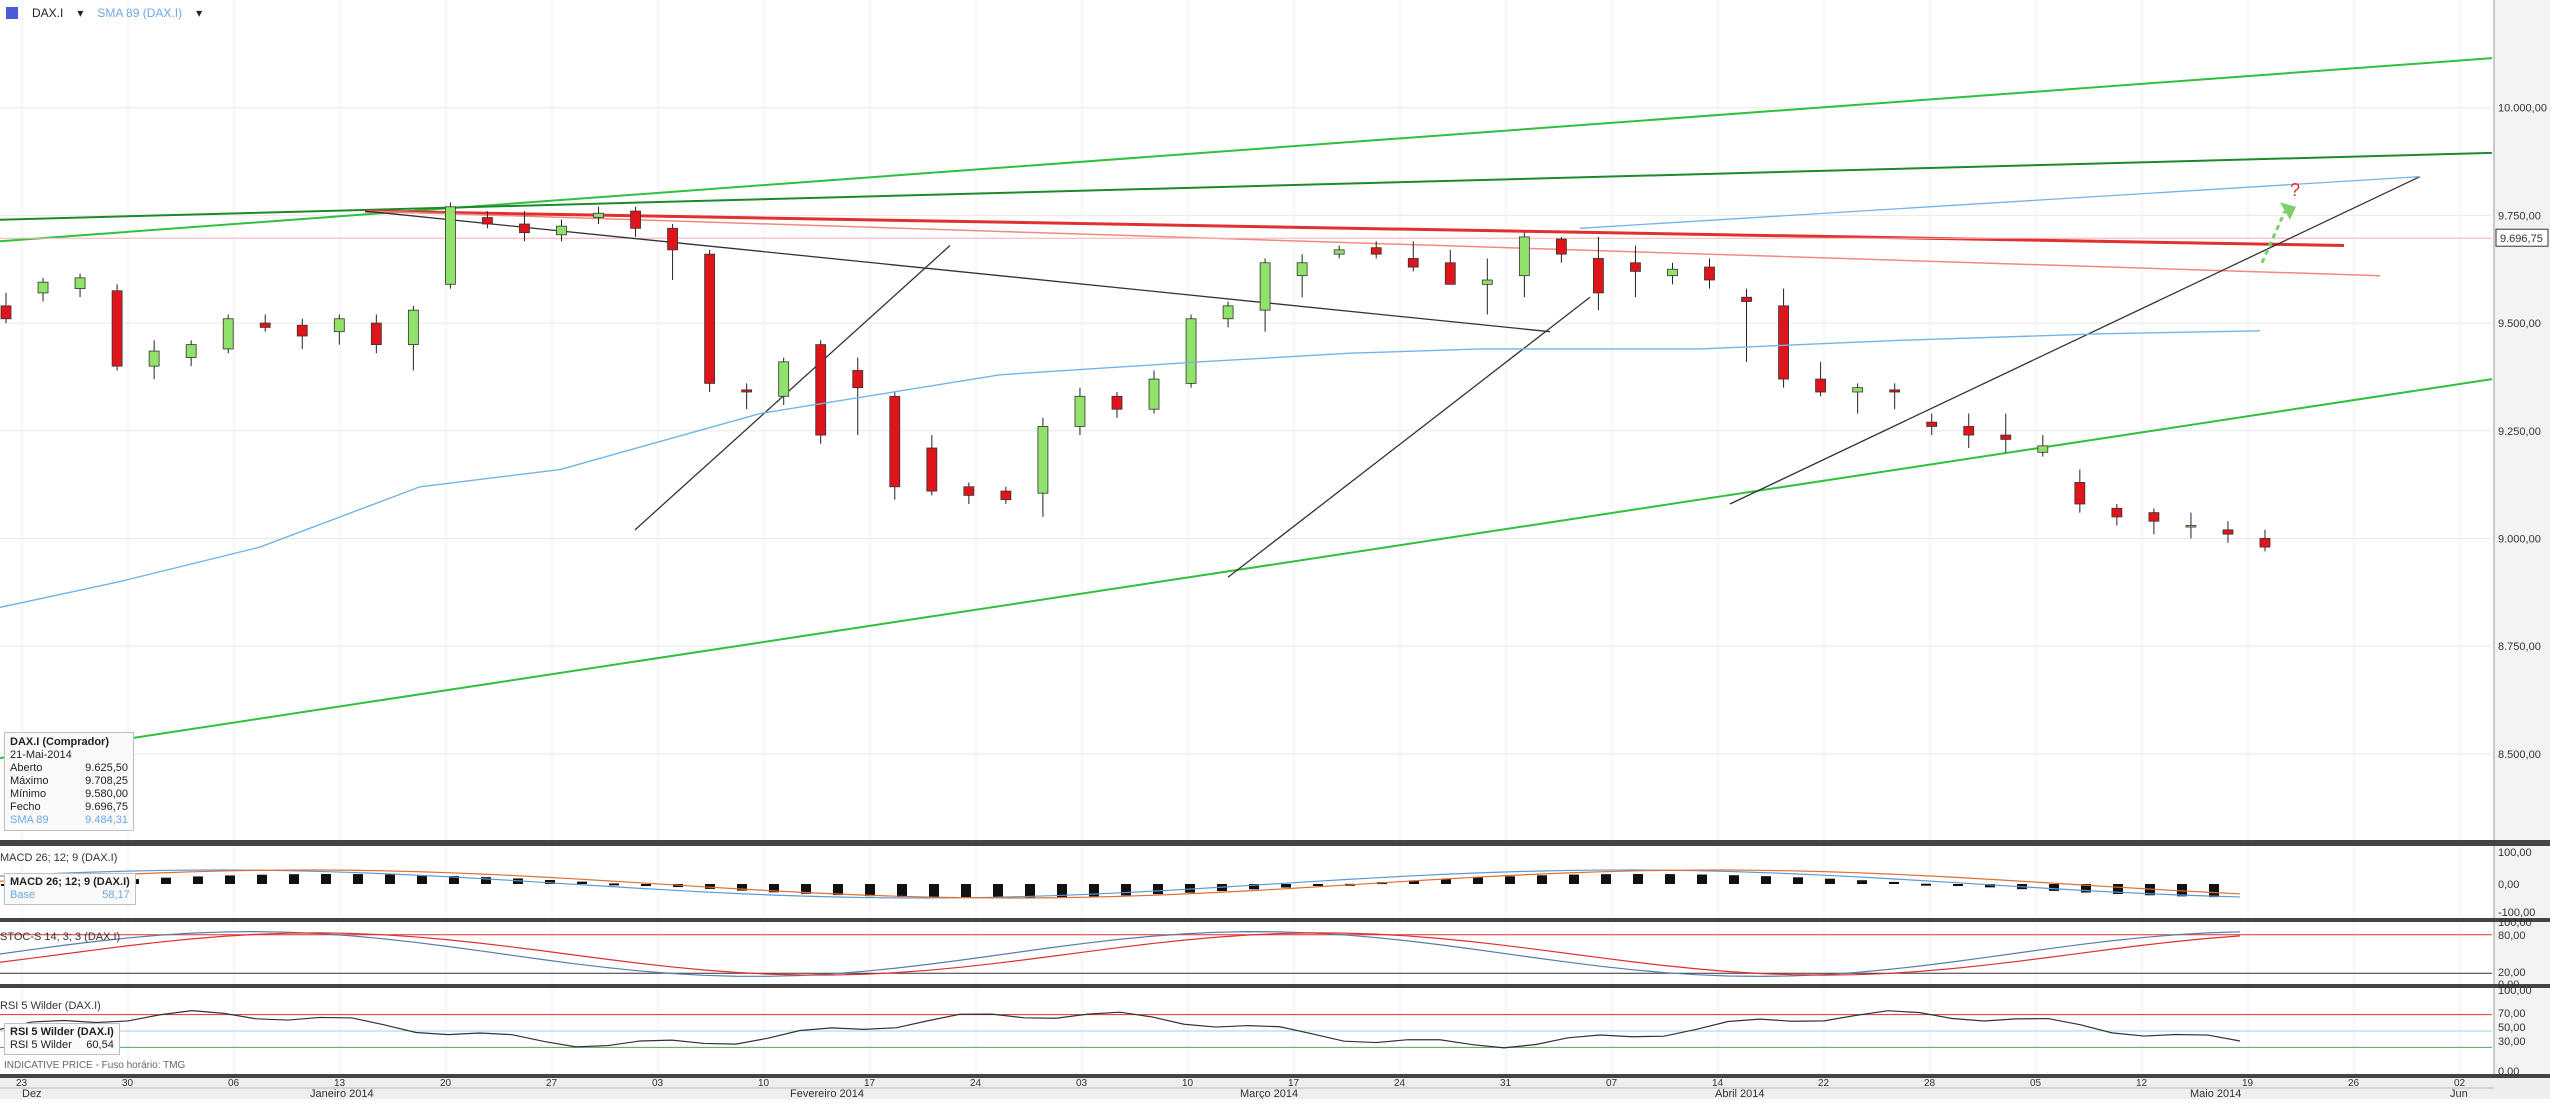 This screenshot has width=2550, height=1104. What do you see at coordinates (69, 768) in the screenshot?
I see `tooltip-row: Aberto 9.625,50` at bounding box center [69, 768].